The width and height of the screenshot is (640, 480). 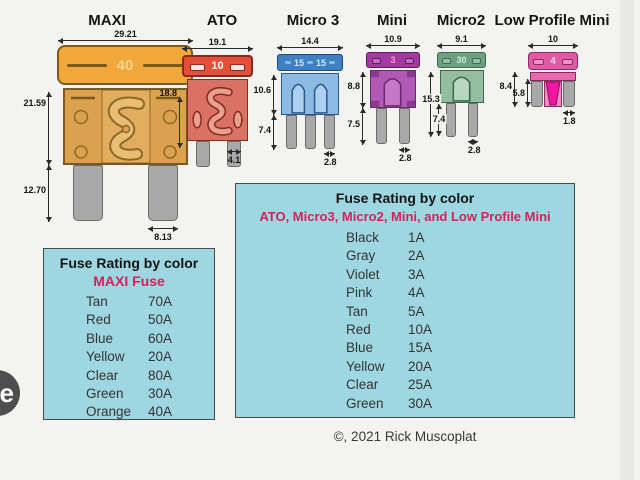 I want to click on maxi-table-subtitle: MAXI Fuse, so click(x=129, y=281).